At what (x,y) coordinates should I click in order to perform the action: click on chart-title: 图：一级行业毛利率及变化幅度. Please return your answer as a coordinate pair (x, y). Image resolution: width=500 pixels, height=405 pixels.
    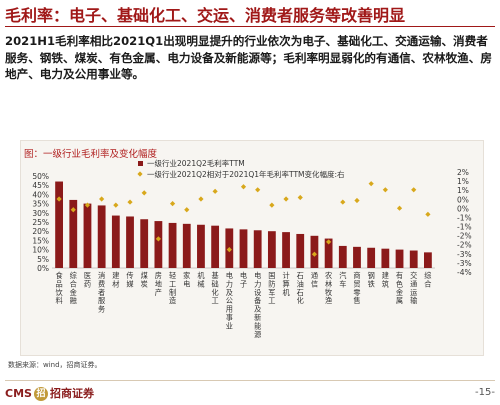
    Looking at the image, I should click on (91, 154).